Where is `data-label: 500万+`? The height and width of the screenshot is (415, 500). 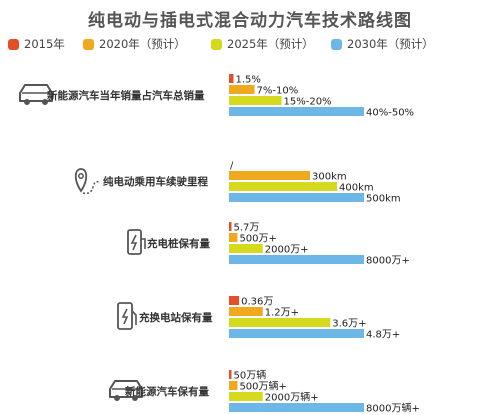 data-label: 500万+ is located at coordinates (257, 239).